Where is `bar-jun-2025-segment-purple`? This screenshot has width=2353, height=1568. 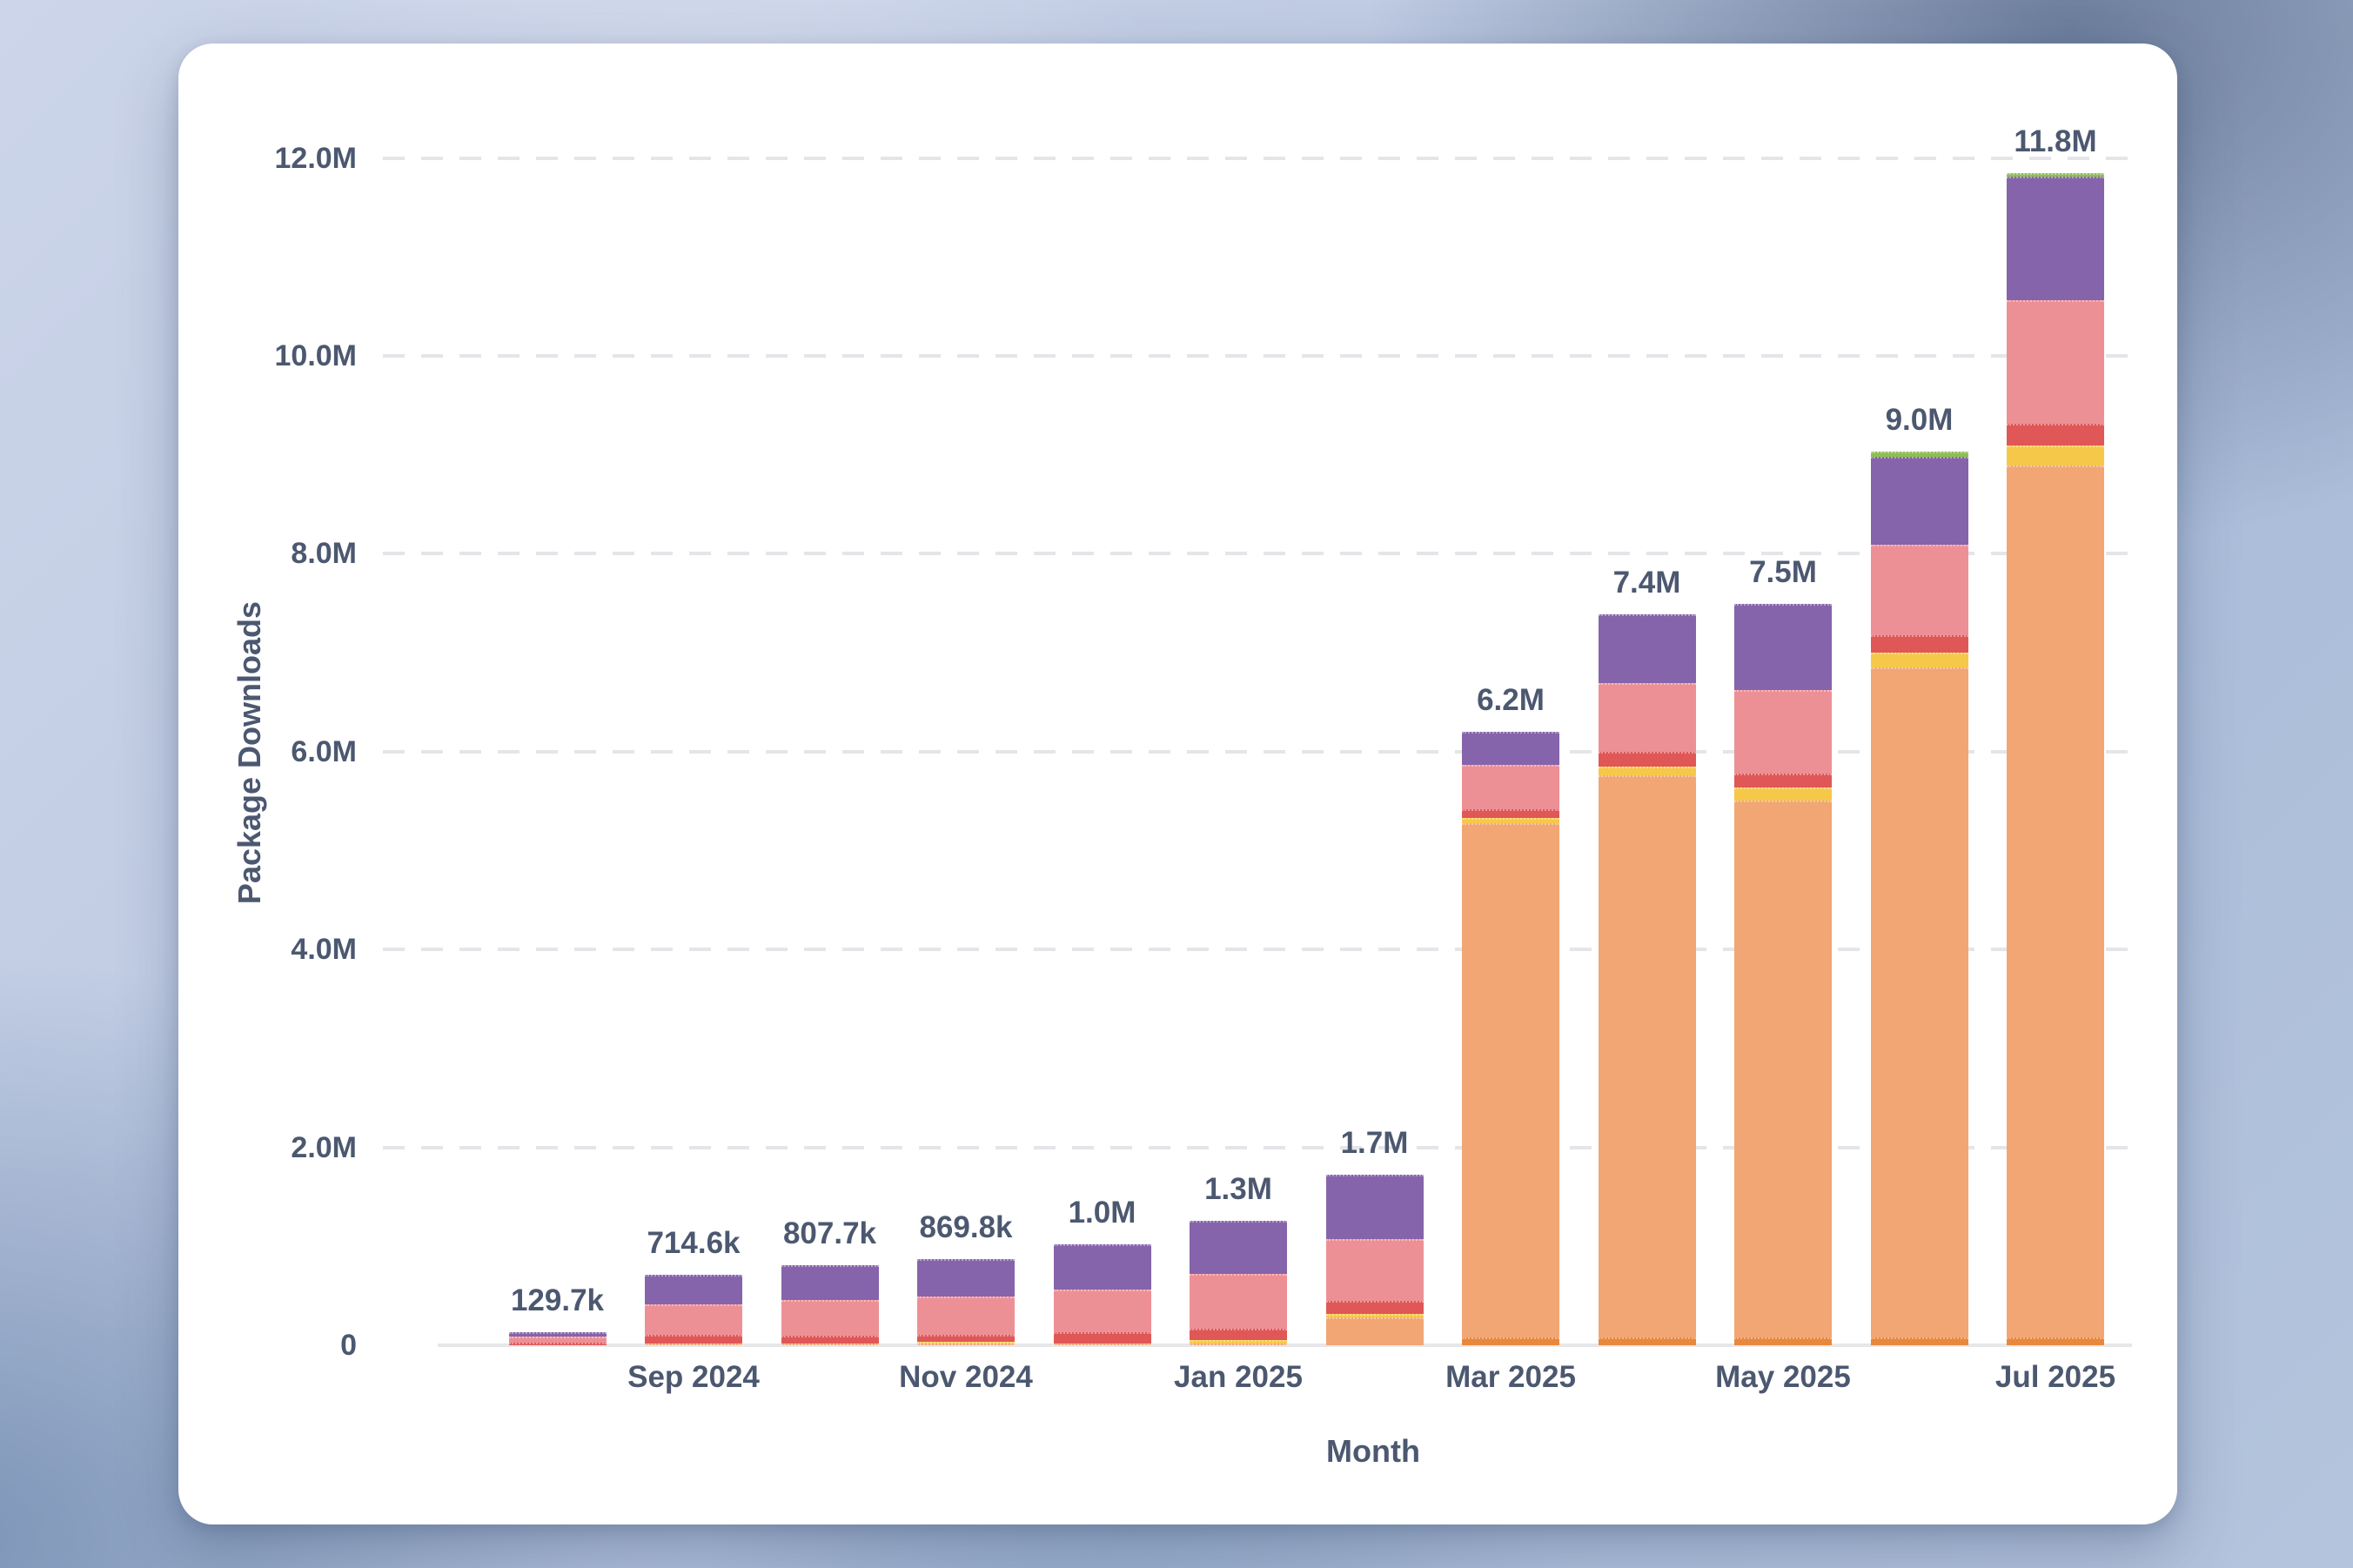
bar-jun-2025-segment-purple is located at coordinates (1919, 501).